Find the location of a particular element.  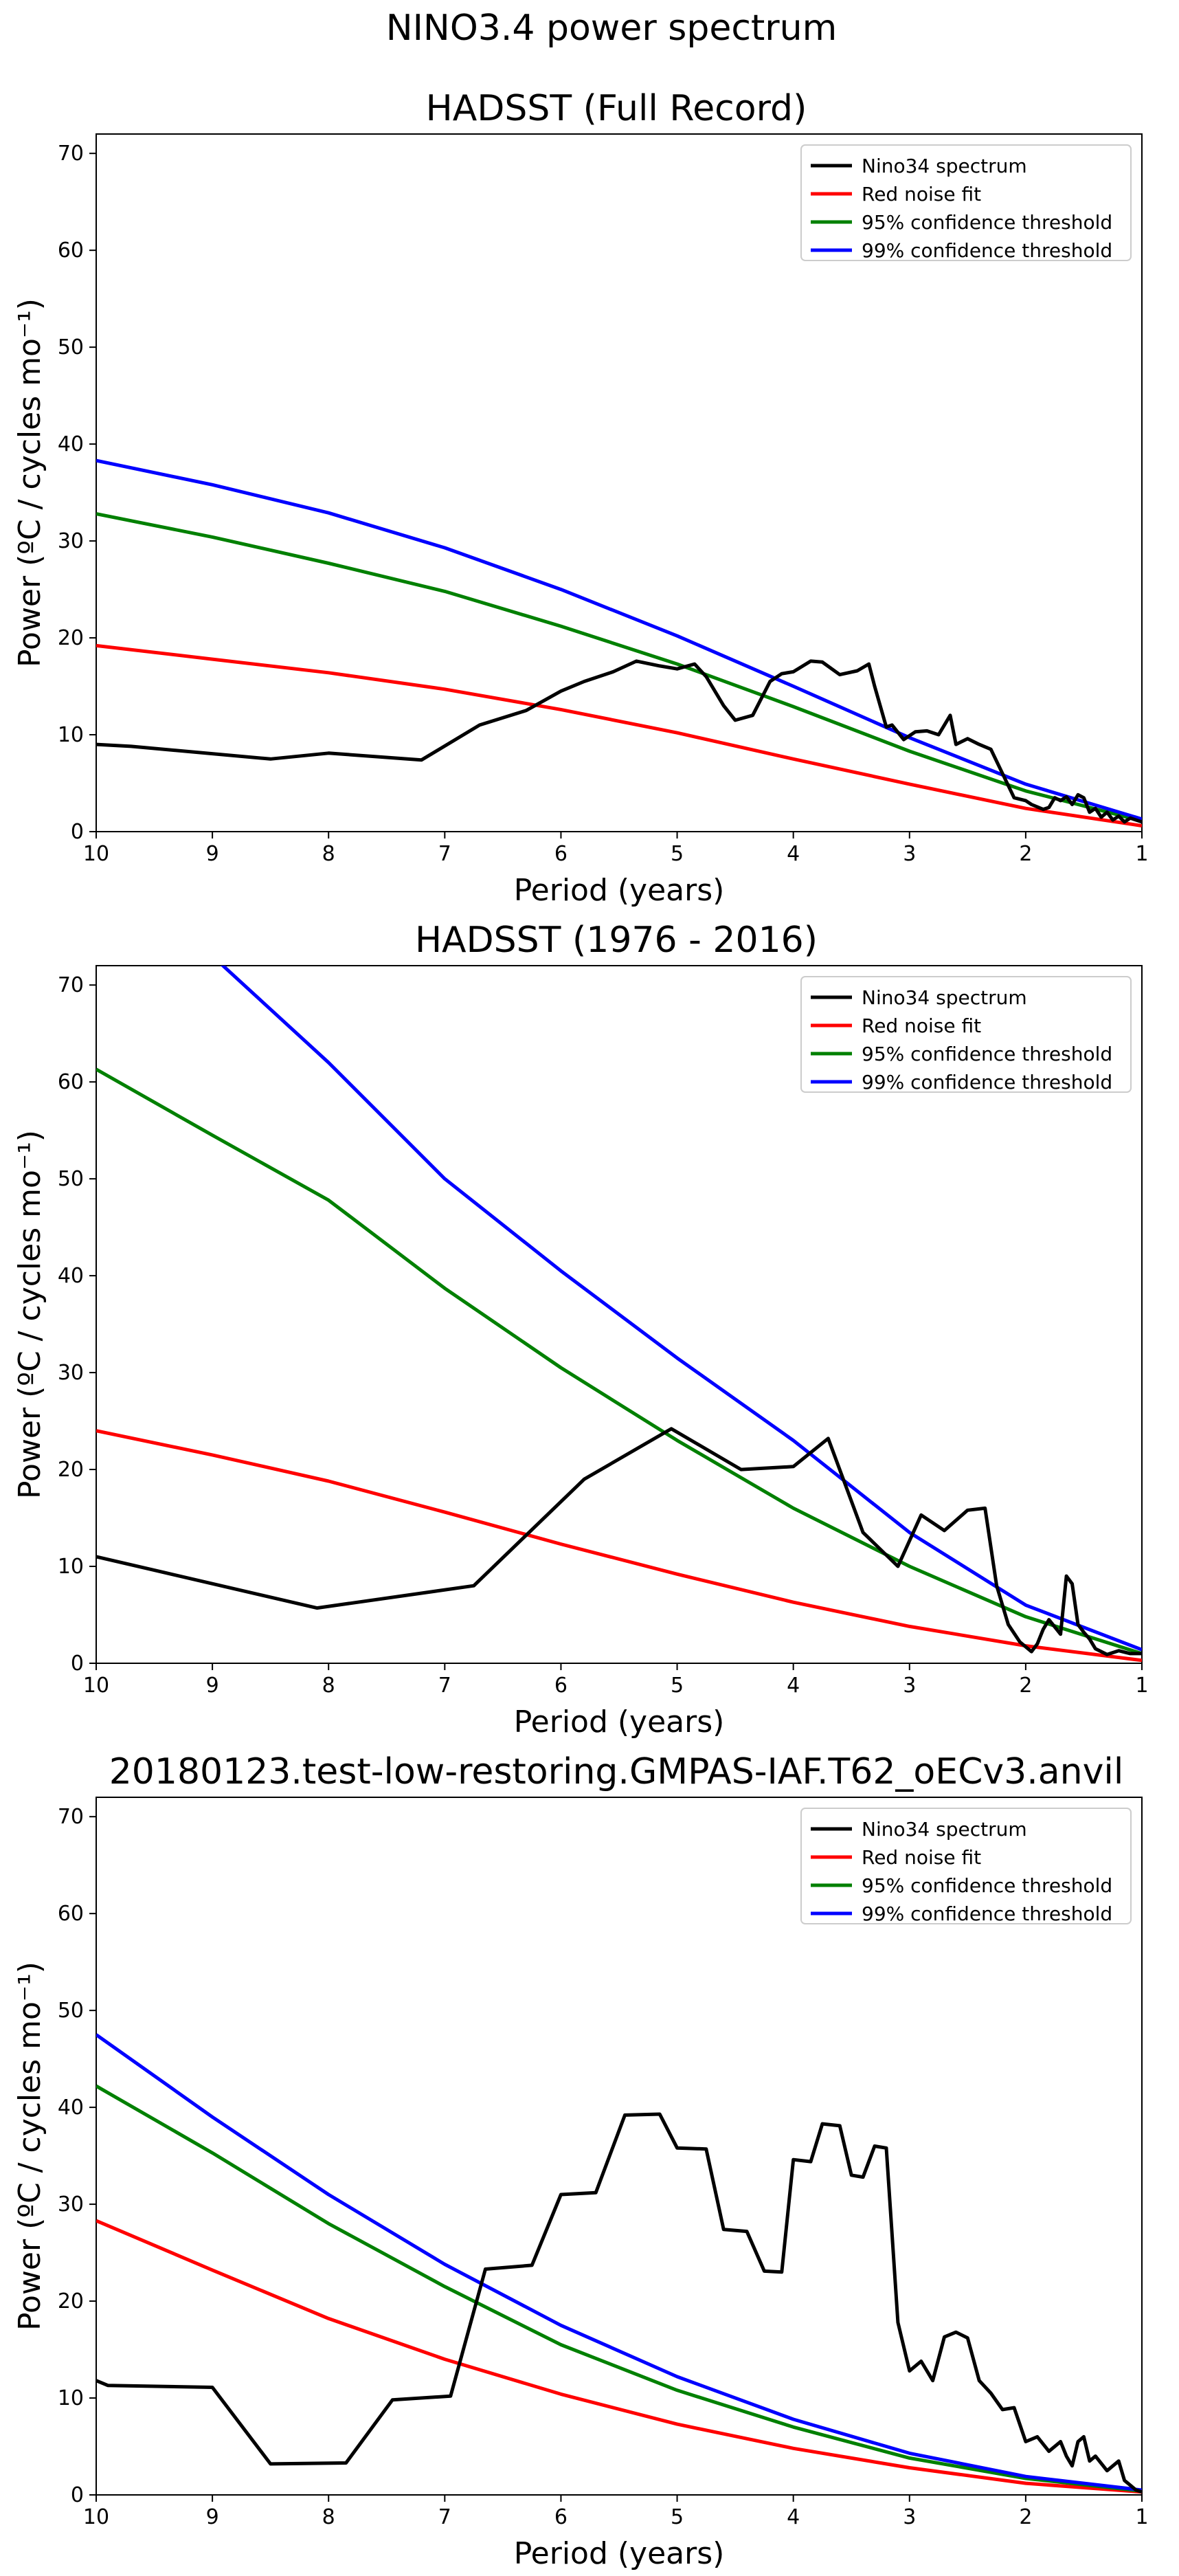

panel-2-title: HADSST (1976 - 2016) is located at coordinates (616, 940).